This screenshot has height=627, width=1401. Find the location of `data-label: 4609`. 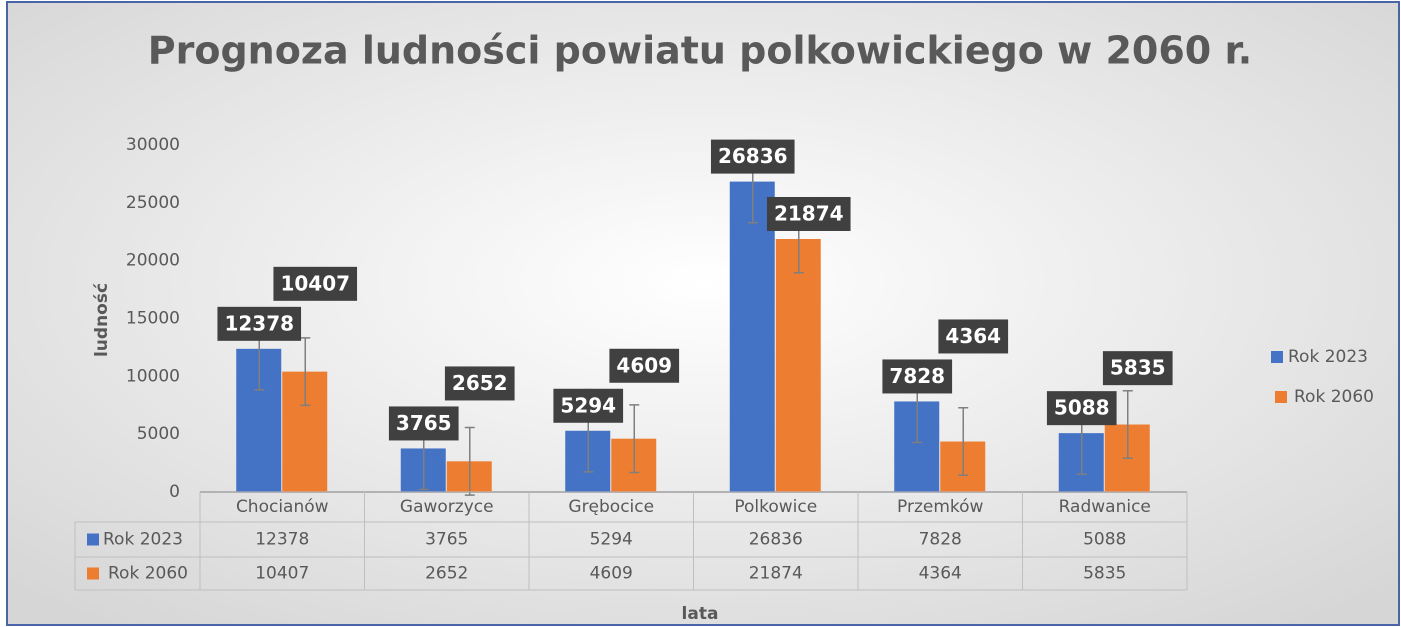

data-label: 4609 is located at coordinates (644, 365).